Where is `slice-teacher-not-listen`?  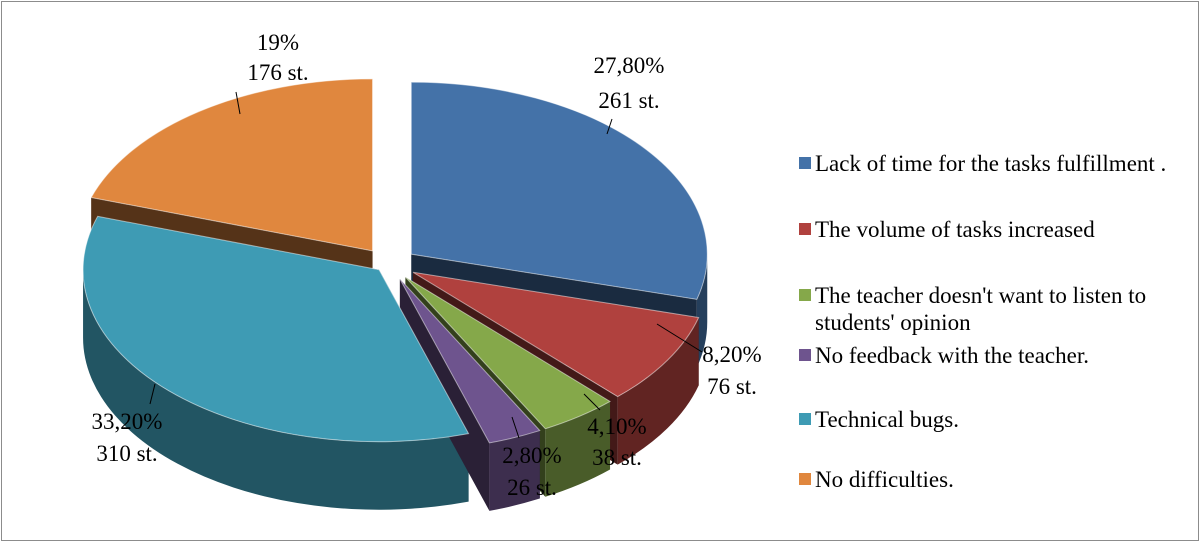
slice-teacher-not-listen is located at coordinates (508, 353).